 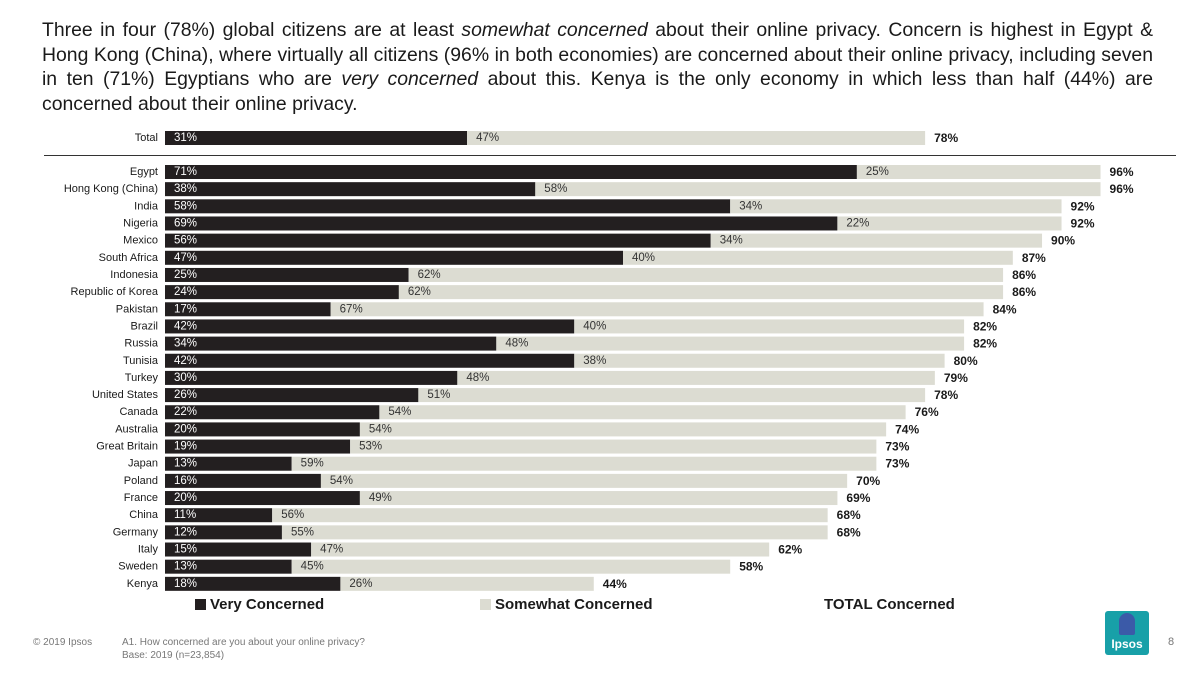 What do you see at coordinates (550, 515) in the screenshot?
I see `bar-somewhat-china` at bounding box center [550, 515].